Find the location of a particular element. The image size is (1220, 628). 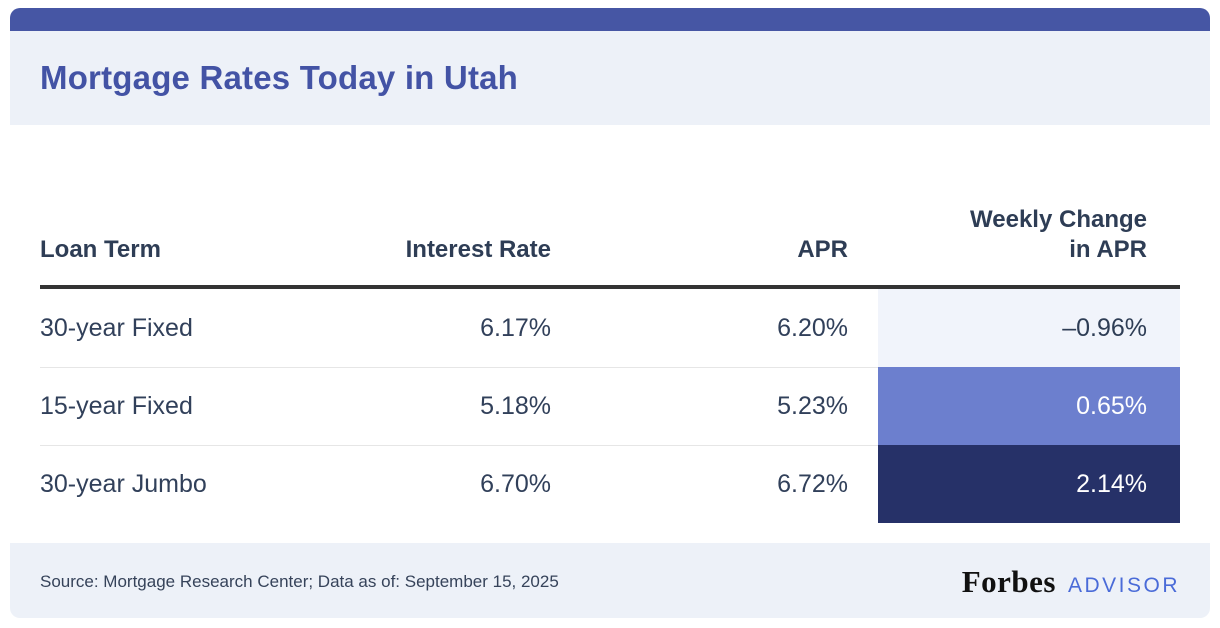

column-header-weekly-change-line2: in APR is located at coordinates (1108, 249).